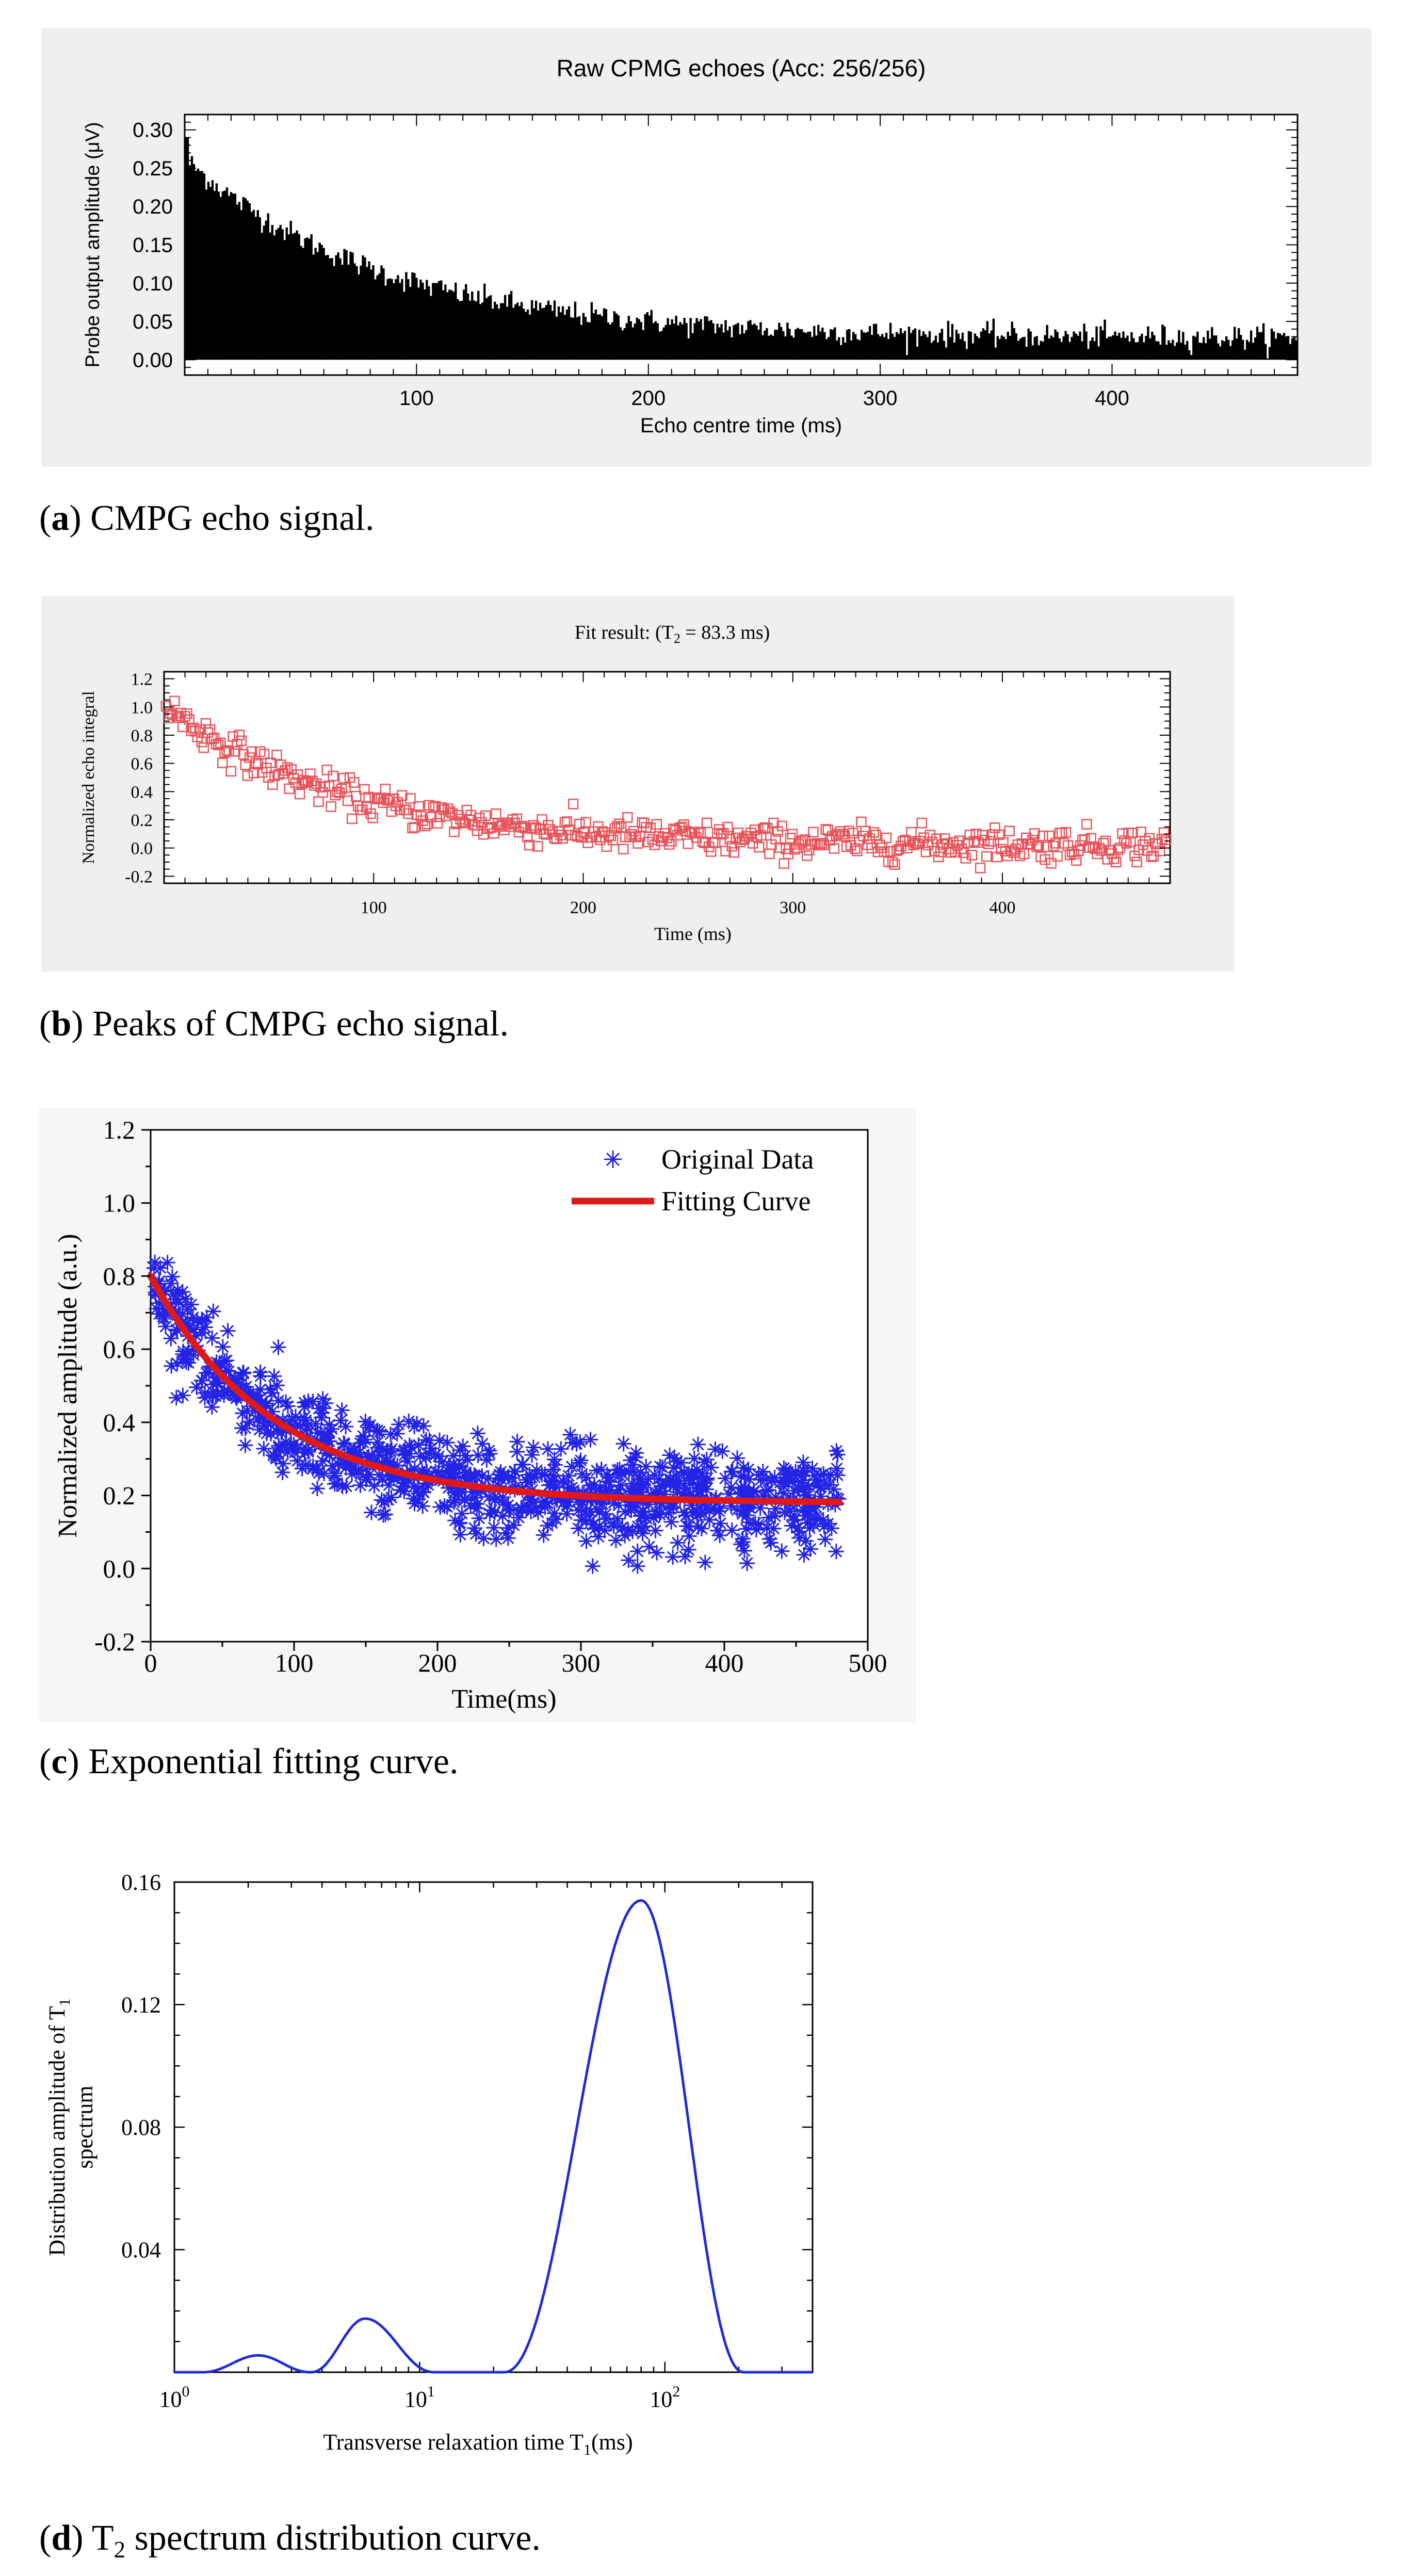  What do you see at coordinates (612, 2442) in the screenshot?
I see `x-axis-label-post: (ms)` at bounding box center [612, 2442].